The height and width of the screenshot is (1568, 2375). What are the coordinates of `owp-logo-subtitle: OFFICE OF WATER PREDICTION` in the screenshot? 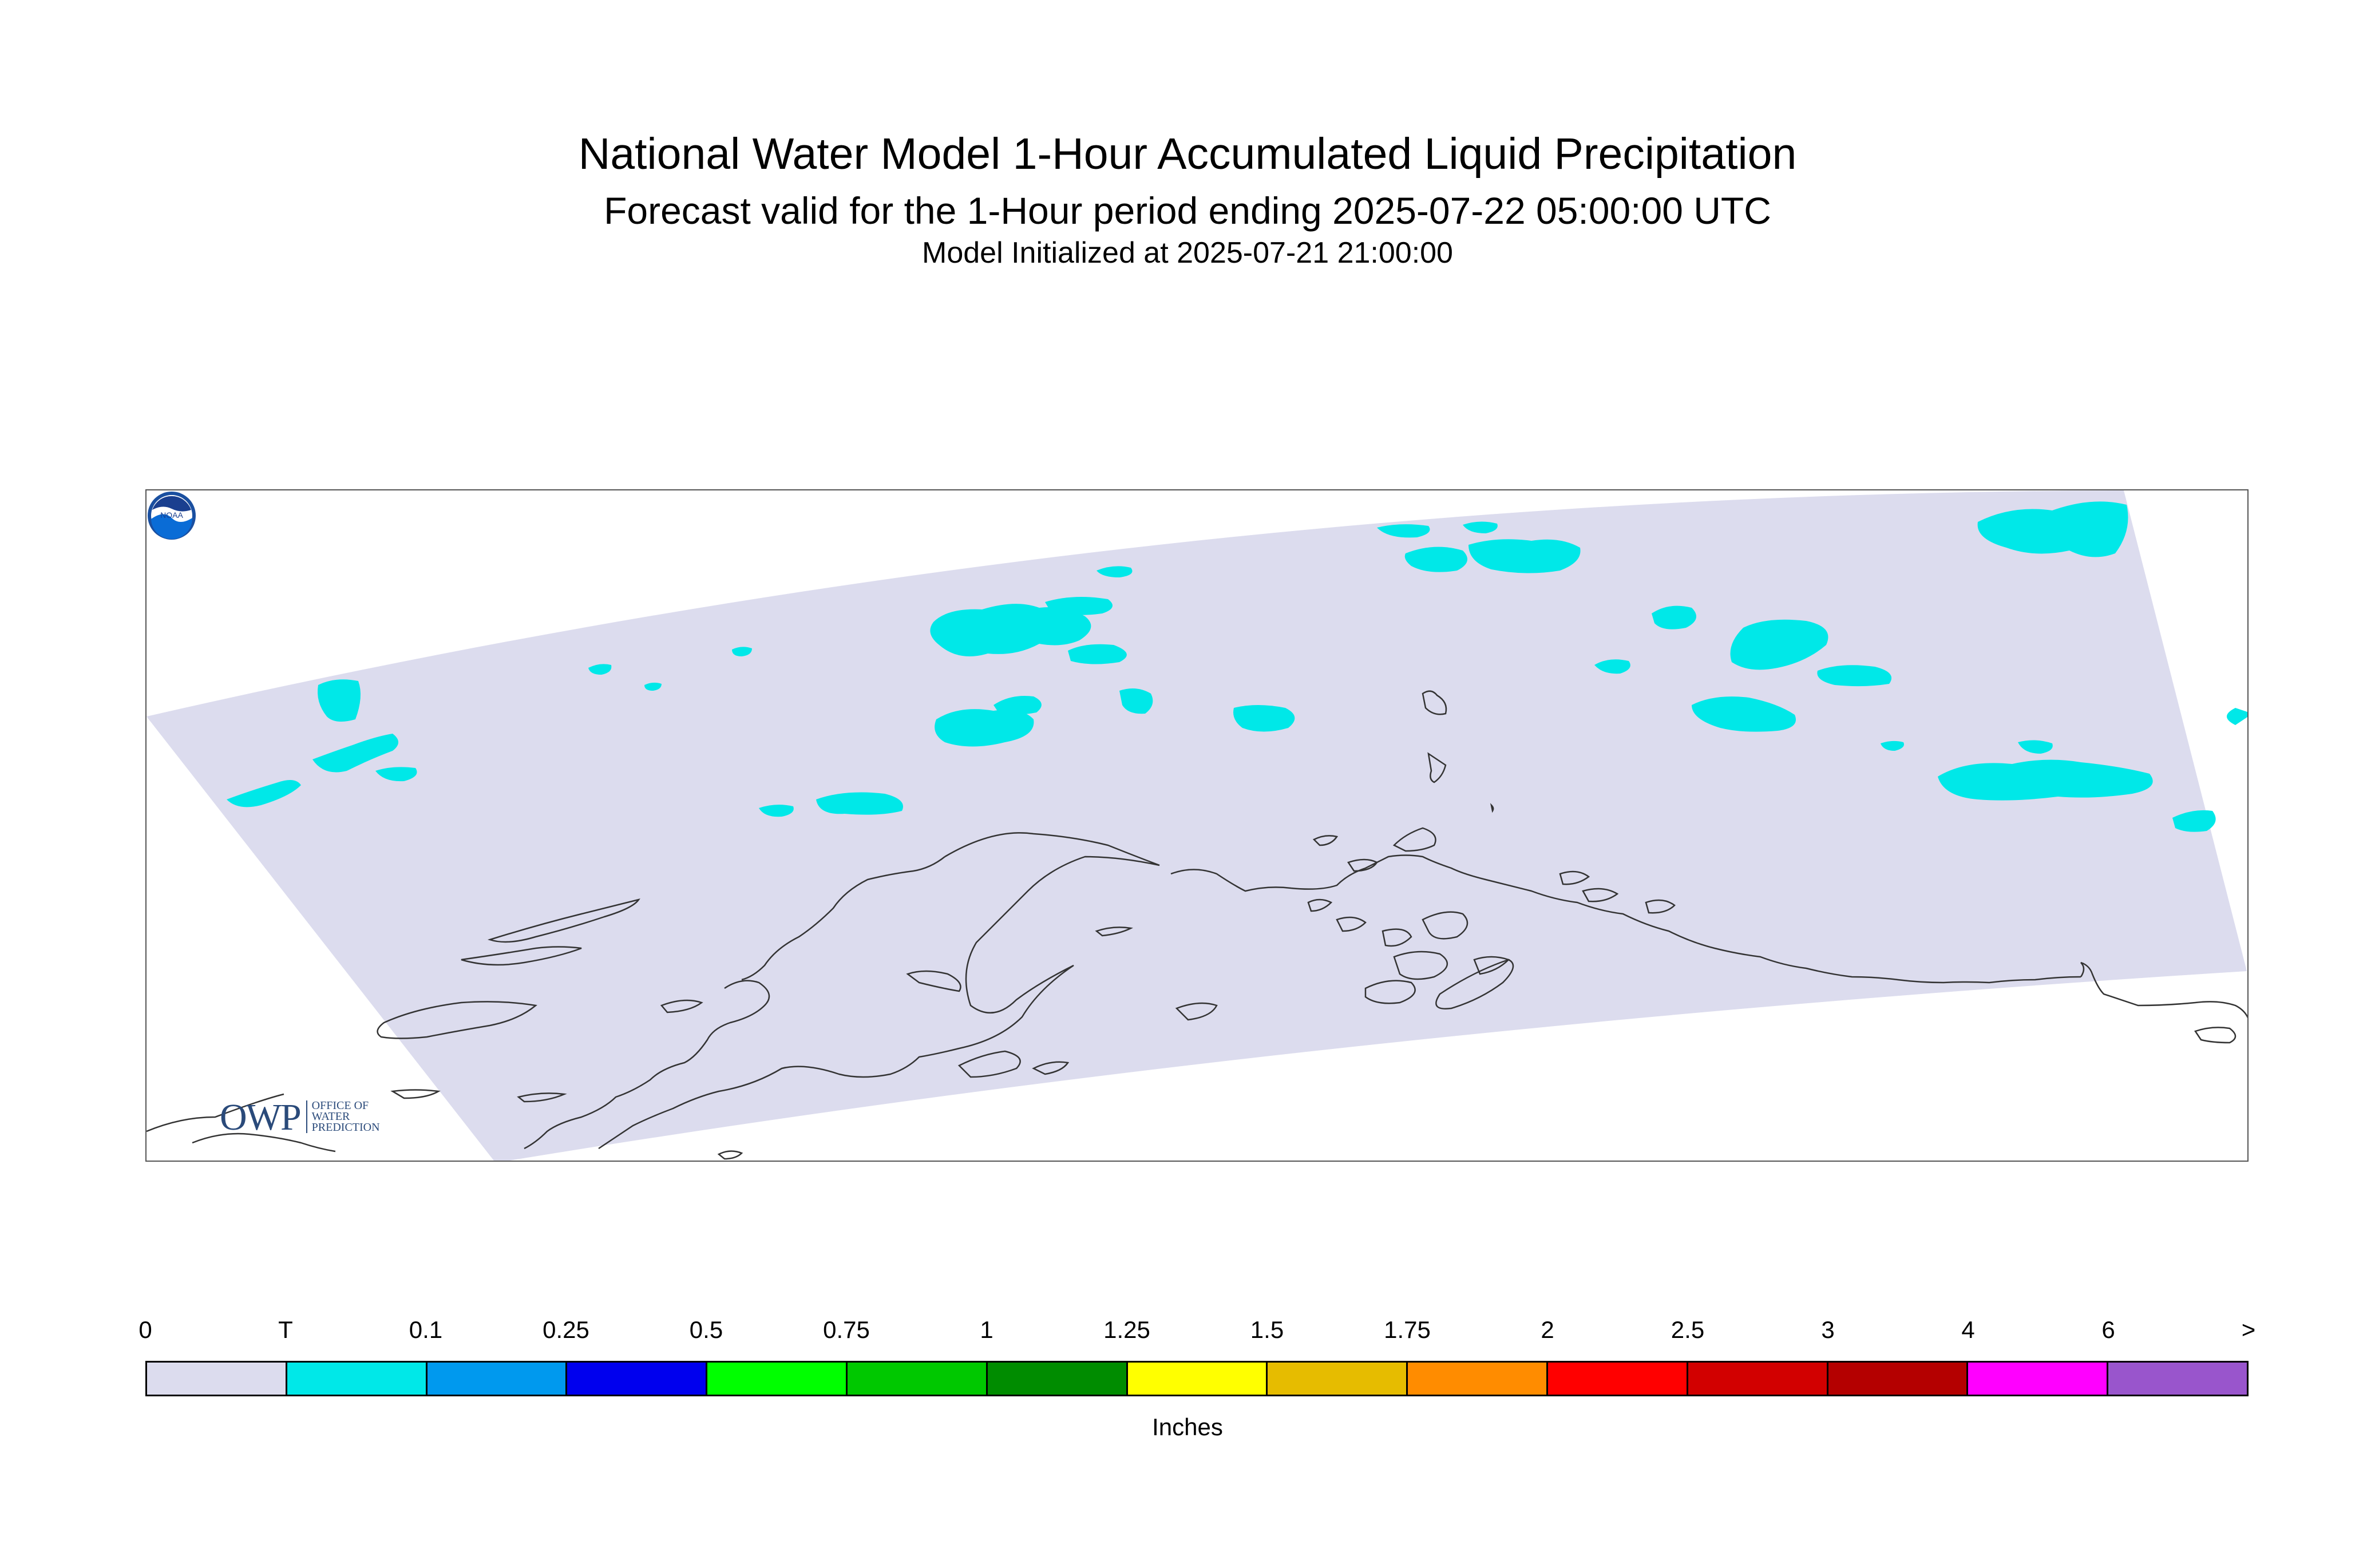 It's located at (343, 1116).